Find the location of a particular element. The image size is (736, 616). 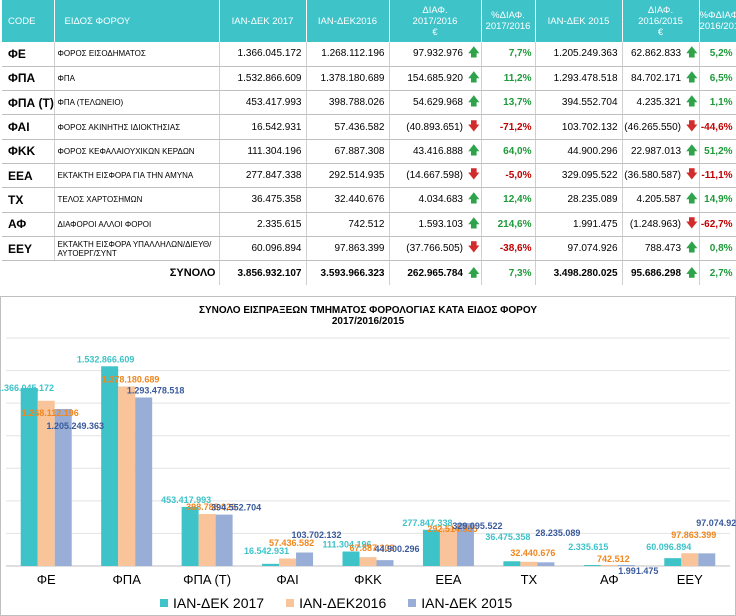

legend-label: ΙΑΝ-ΔΕΚ 2017 is located at coordinates (219, 603).